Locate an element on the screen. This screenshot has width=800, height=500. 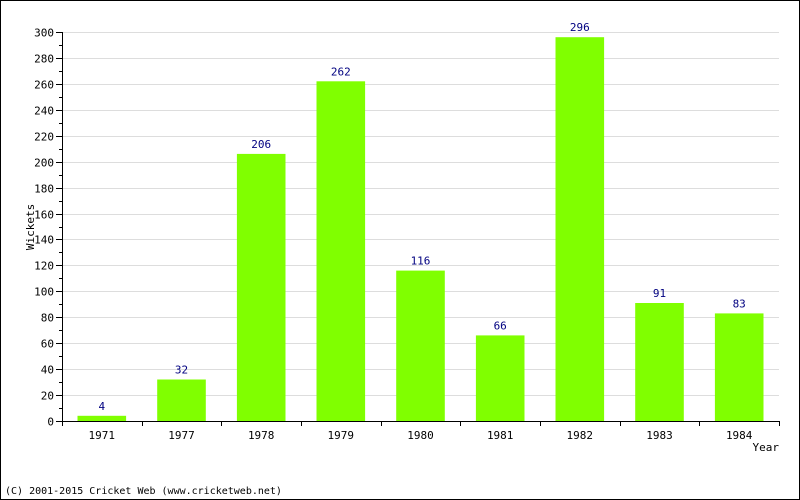
x-tick-label: 1982 is located at coordinates (580, 435).